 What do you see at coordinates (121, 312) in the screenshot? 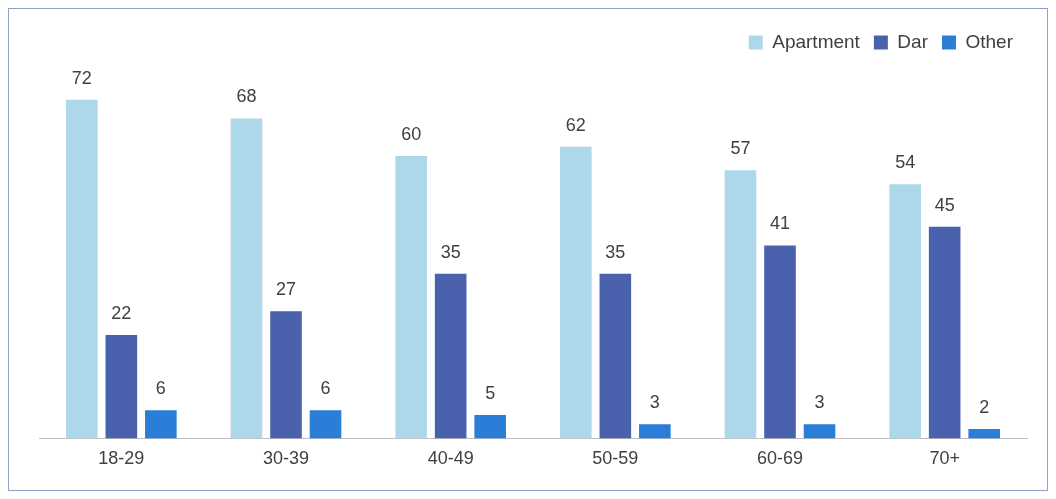
I see `data-label: 22` at bounding box center [121, 312].